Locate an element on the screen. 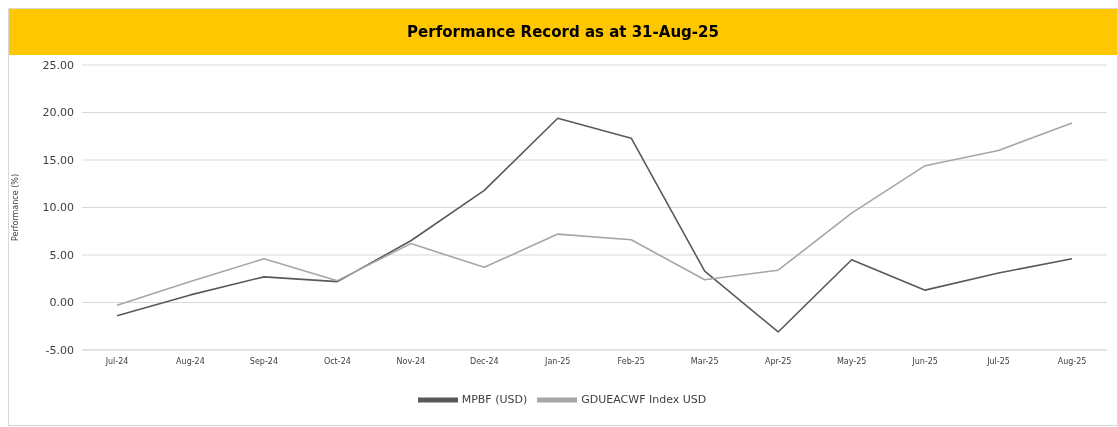 The image size is (1118, 427). y-tick-label: 15.00 is located at coordinates (58, 160).